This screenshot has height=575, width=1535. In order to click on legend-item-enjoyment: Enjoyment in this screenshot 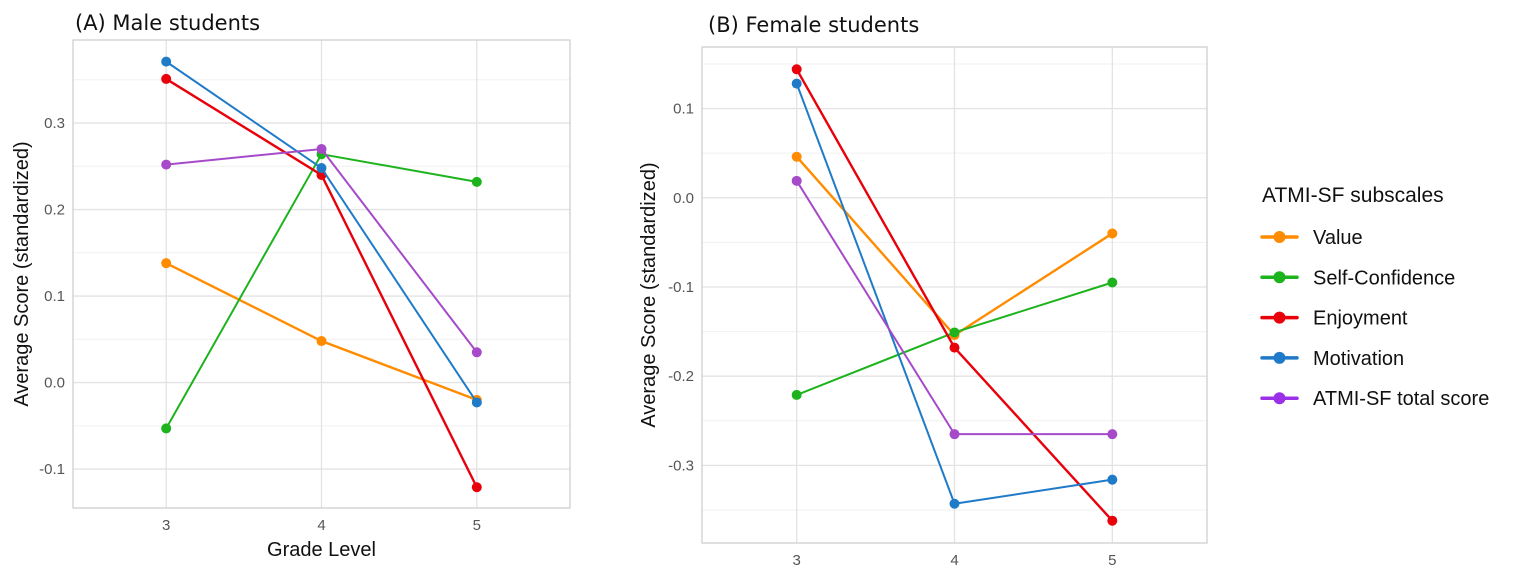, I will do `click(1334, 319)`.